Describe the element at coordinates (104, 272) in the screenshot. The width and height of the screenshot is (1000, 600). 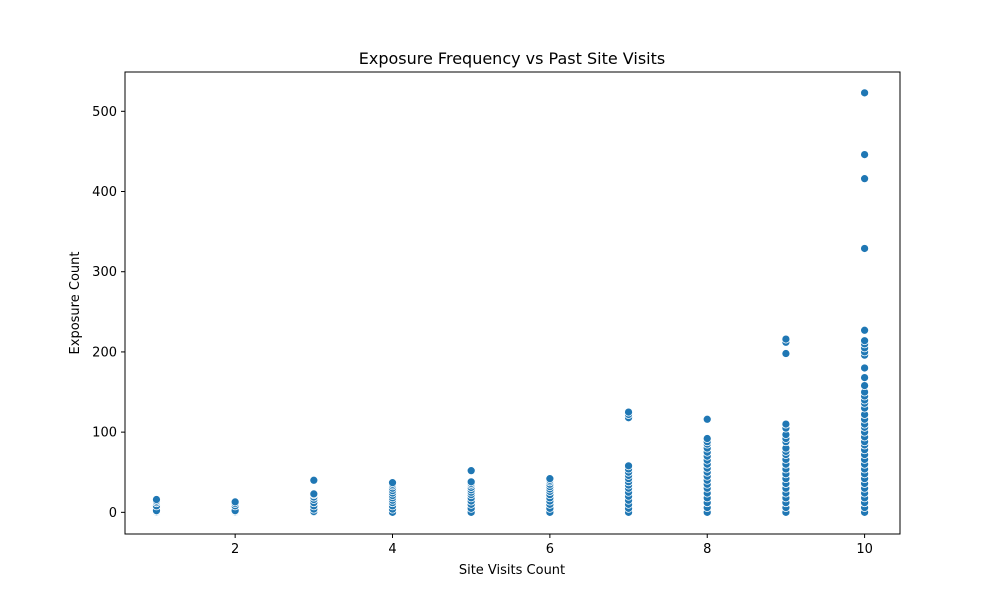
I see `y-tick-label: 300` at that location.